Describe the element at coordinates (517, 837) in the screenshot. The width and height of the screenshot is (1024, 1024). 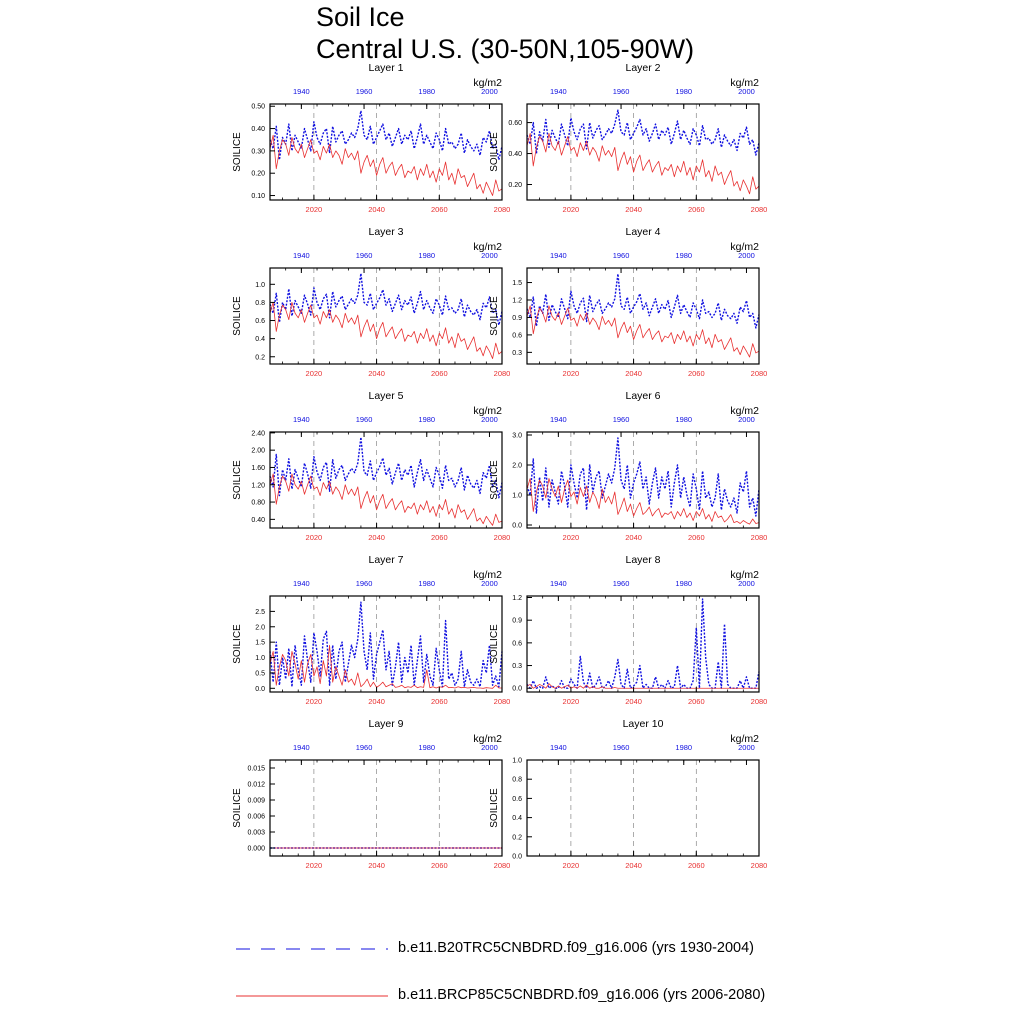
I see `y-axis-tick-label: 0.2` at that location.